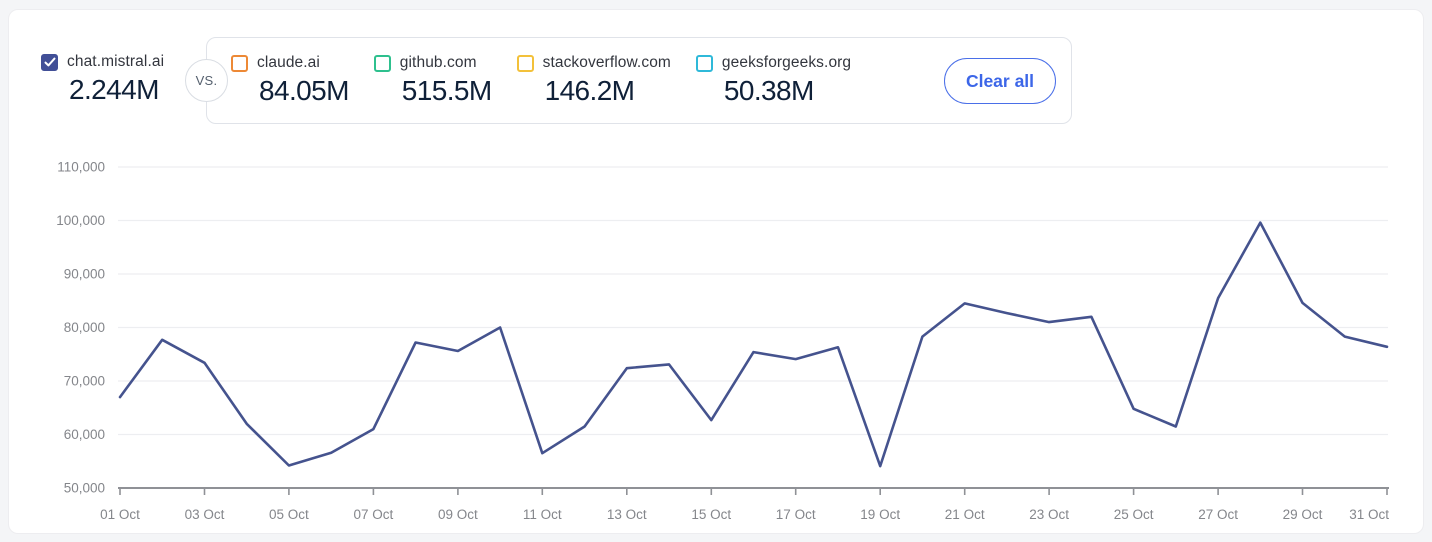 Image resolution: width=1432 pixels, height=542 pixels. I want to click on compare-site-label: geeksforgeeks.org, so click(786, 62).